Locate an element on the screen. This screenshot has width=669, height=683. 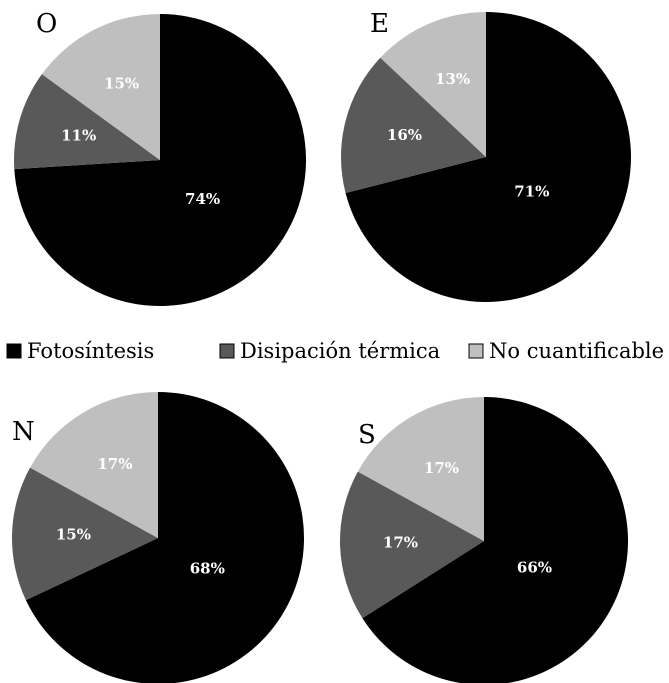
legend-item: No cuantificable is located at coordinates (566, 351).